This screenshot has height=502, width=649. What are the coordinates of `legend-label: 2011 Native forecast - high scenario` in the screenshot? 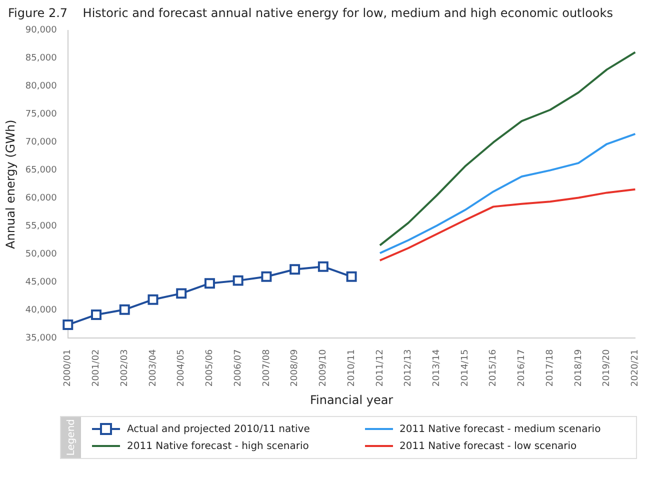 It's located at (218, 446).